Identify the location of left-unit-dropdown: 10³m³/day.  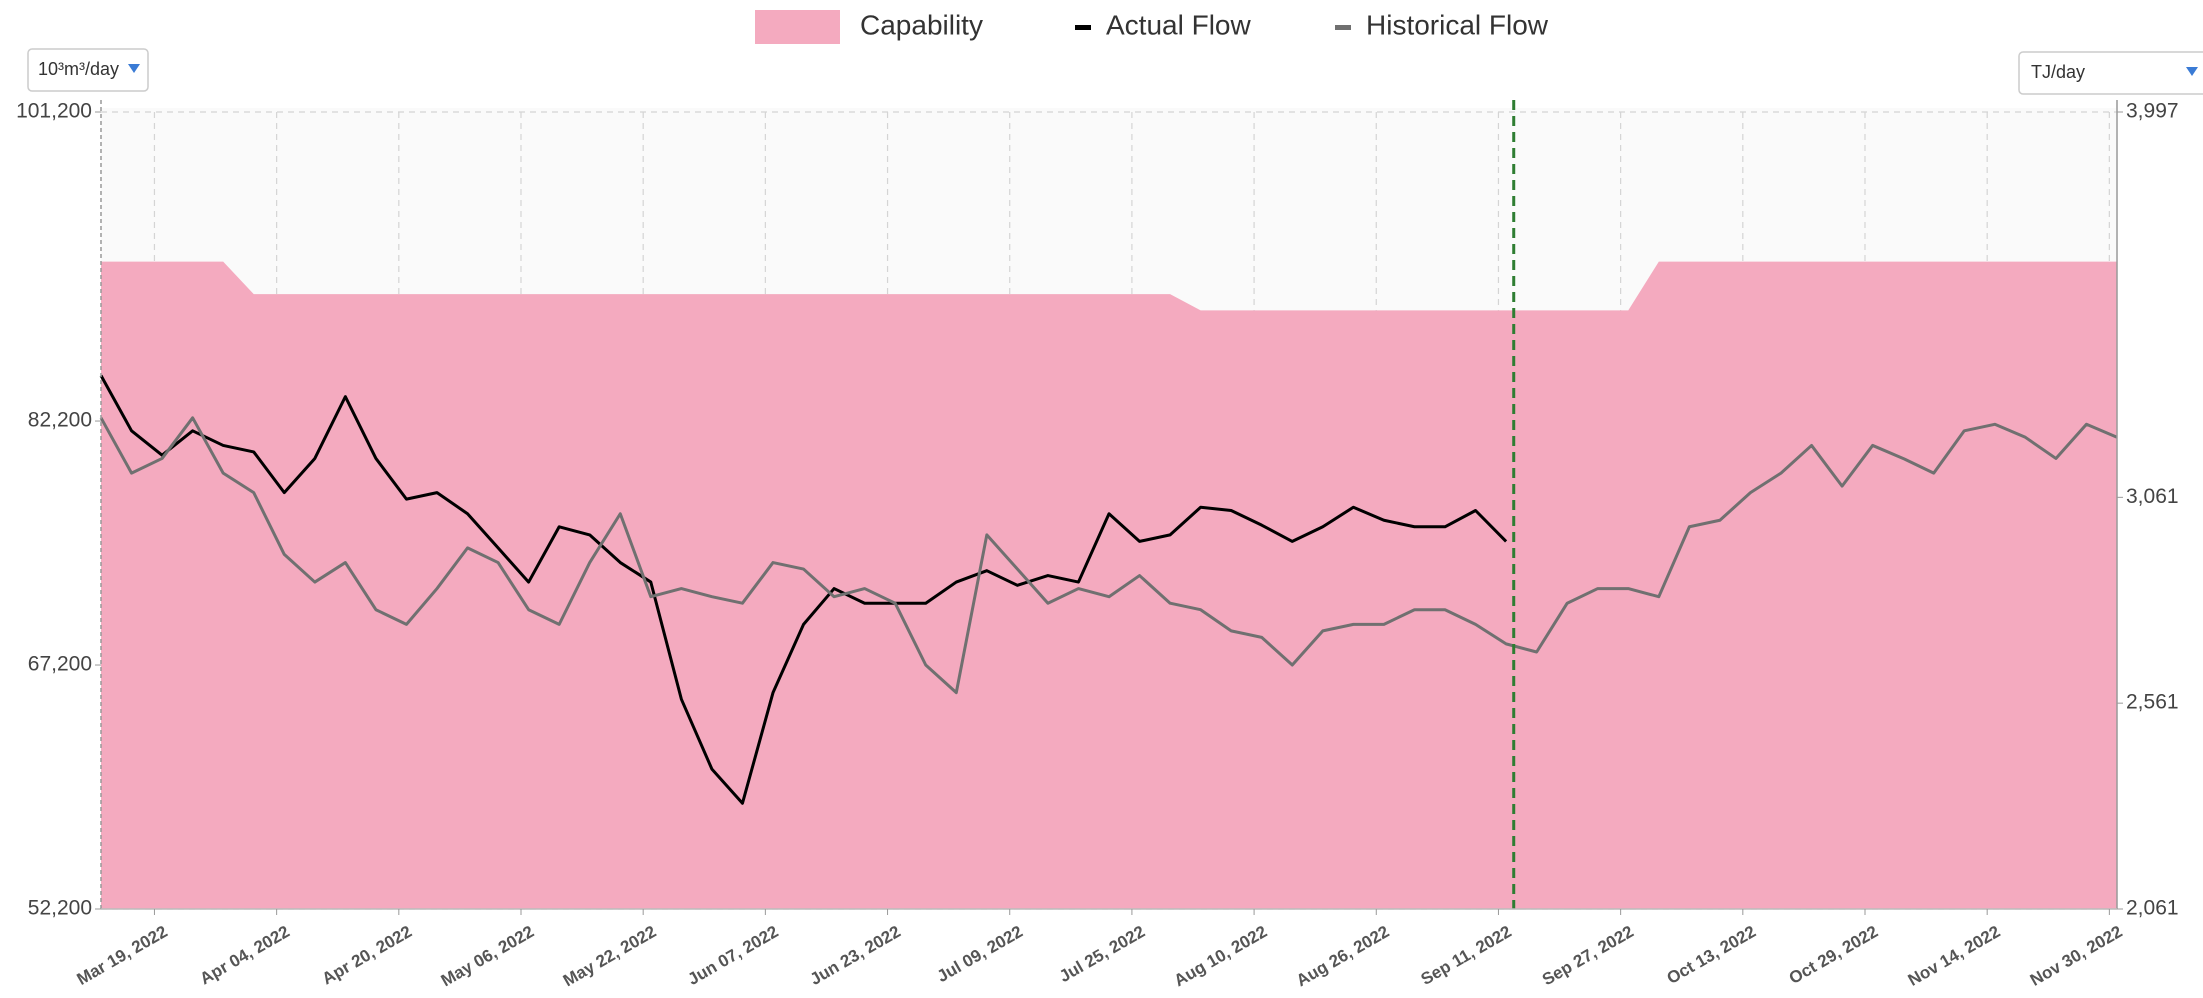
(88, 70).